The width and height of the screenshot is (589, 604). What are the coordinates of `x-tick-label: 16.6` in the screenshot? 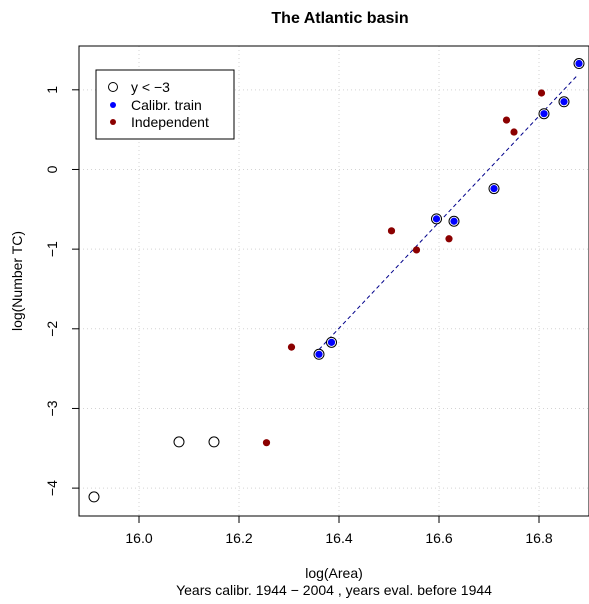 It's located at (438, 538).